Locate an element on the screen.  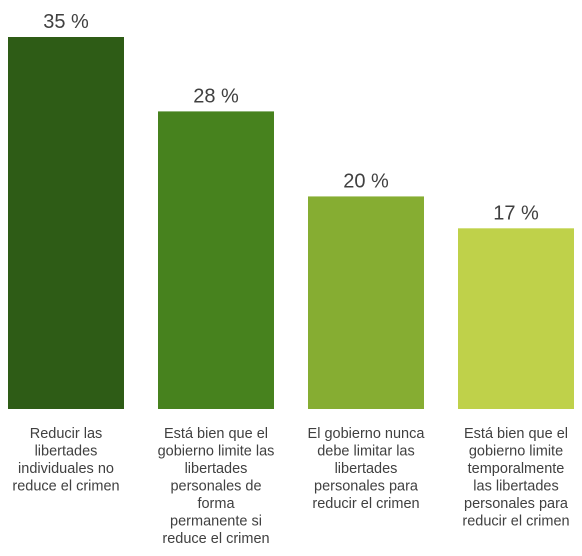
category-label-line: personales de is located at coordinates (215, 487).